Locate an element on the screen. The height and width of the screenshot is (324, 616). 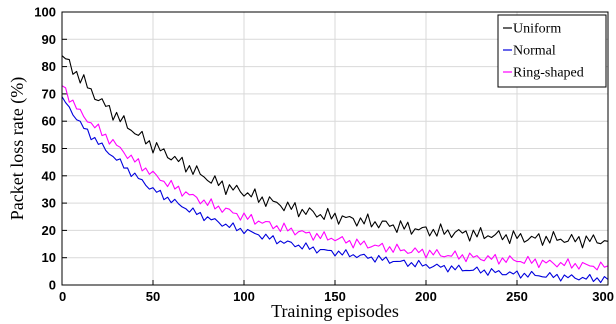
x-axis-ticks: 0 50 100 150 200 250 300 is located at coordinates (336, 292).